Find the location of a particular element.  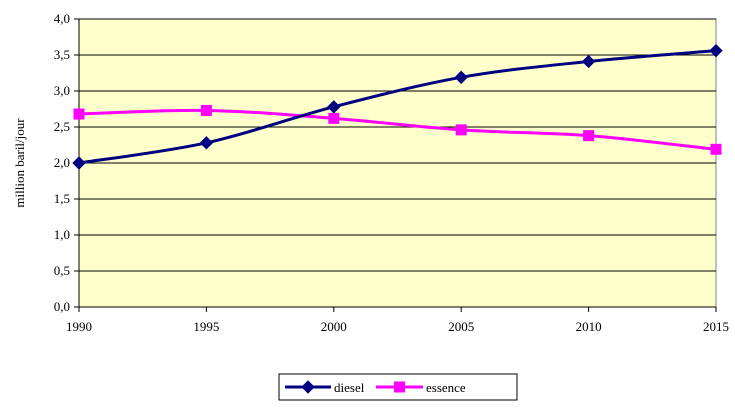

series-essence is located at coordinates (397, 129).